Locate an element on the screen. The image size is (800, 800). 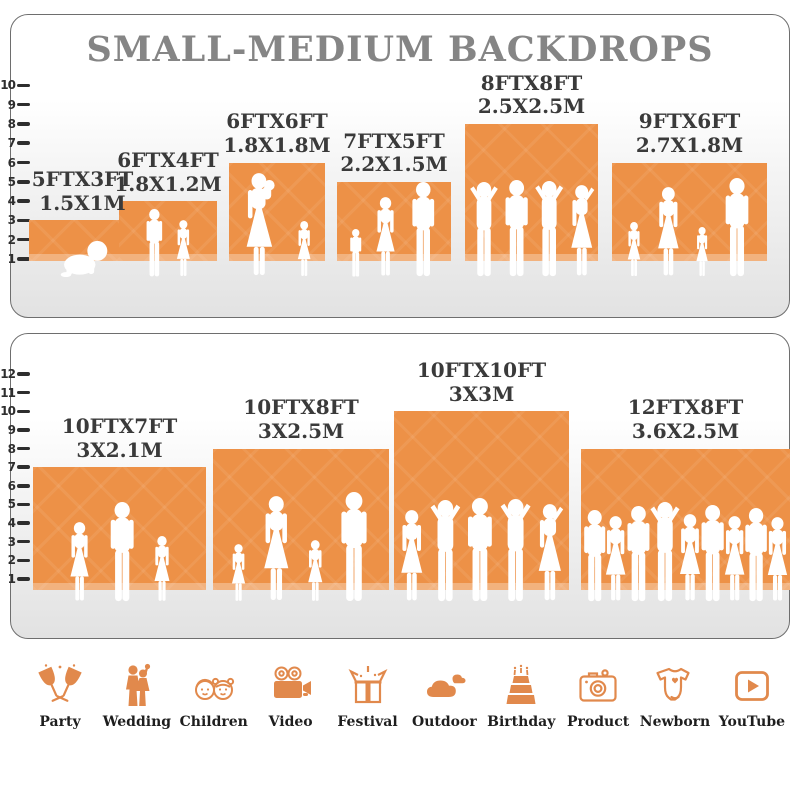
backdrop-size-label: 8FTX8FT 2.5X2.5M is located at coordinates (531, 94).